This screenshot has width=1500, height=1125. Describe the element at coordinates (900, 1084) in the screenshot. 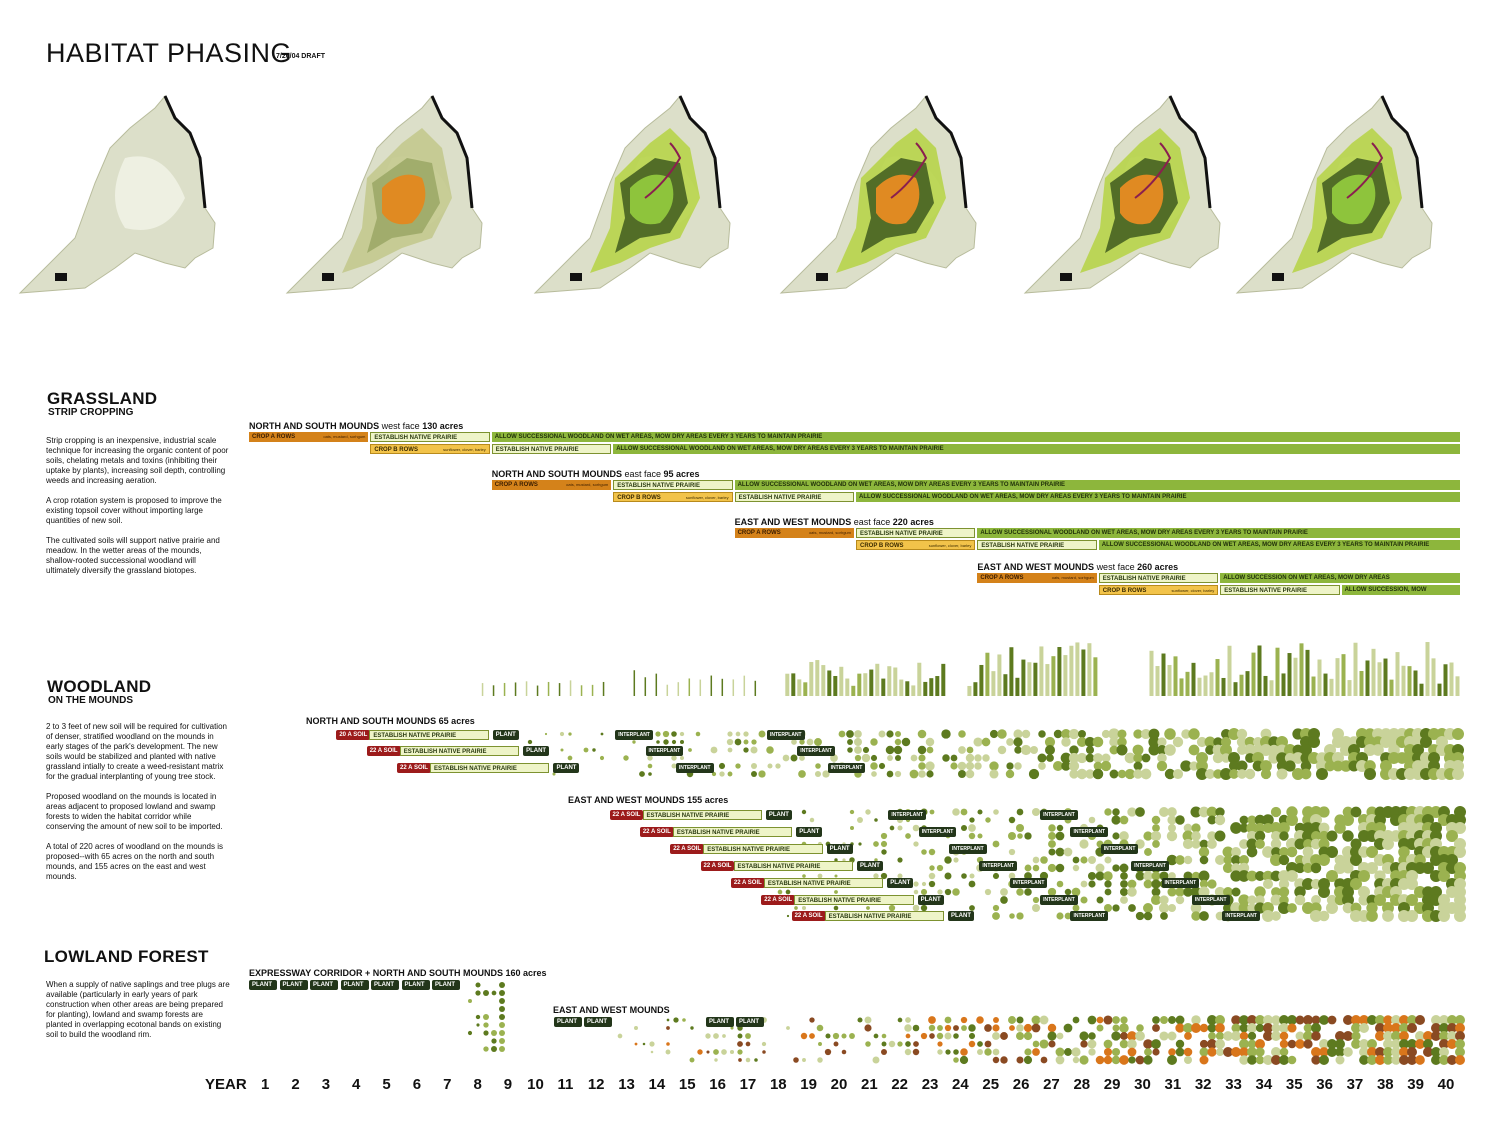

I see `year-tick: 22` at that location.